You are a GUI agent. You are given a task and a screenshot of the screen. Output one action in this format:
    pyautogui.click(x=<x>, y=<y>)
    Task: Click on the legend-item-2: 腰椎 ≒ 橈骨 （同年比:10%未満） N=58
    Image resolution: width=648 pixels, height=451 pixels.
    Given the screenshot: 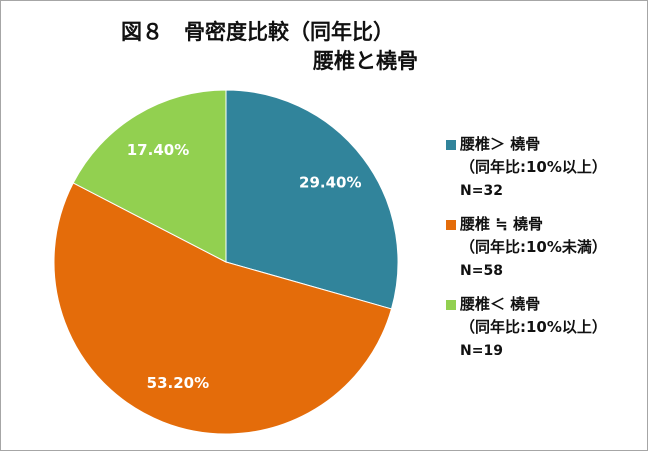 What is the action you would take?
    pyautogui.click(x=545, y=254)
    